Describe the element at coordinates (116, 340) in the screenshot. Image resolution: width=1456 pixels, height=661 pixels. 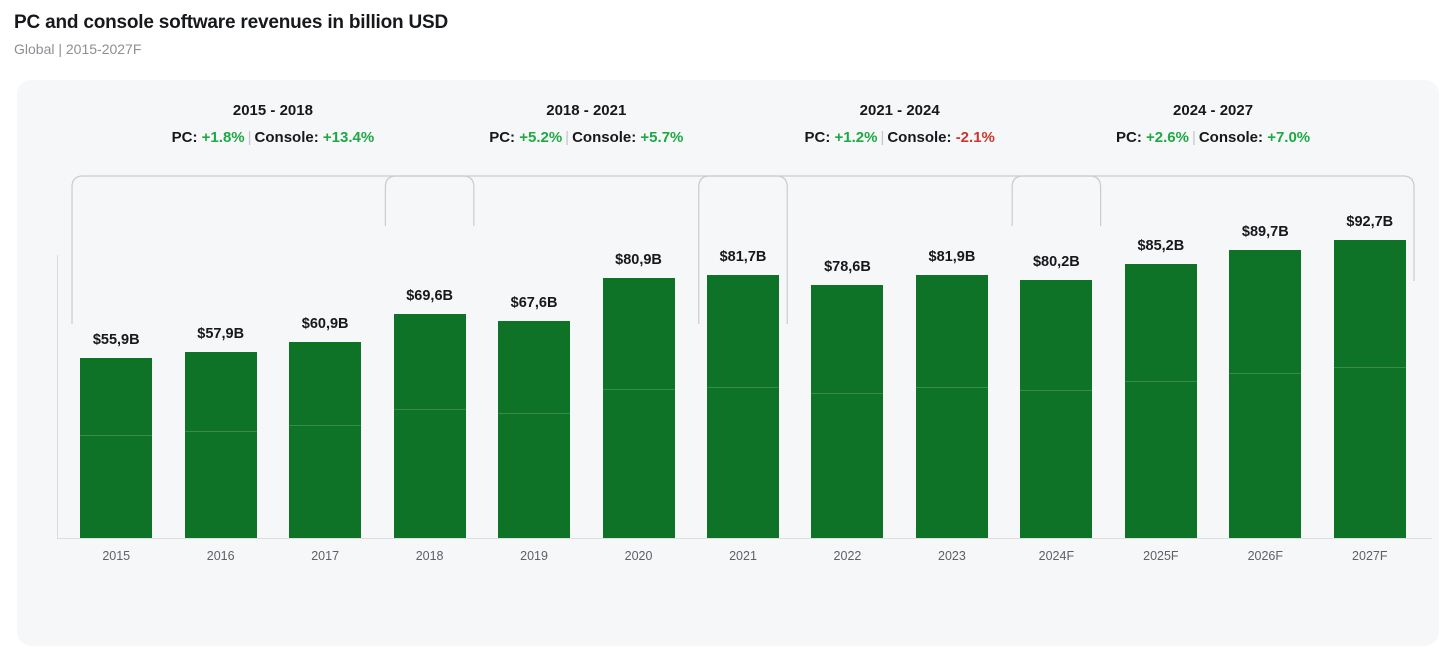
I see `bar-value-label: $55,9B` at that location.